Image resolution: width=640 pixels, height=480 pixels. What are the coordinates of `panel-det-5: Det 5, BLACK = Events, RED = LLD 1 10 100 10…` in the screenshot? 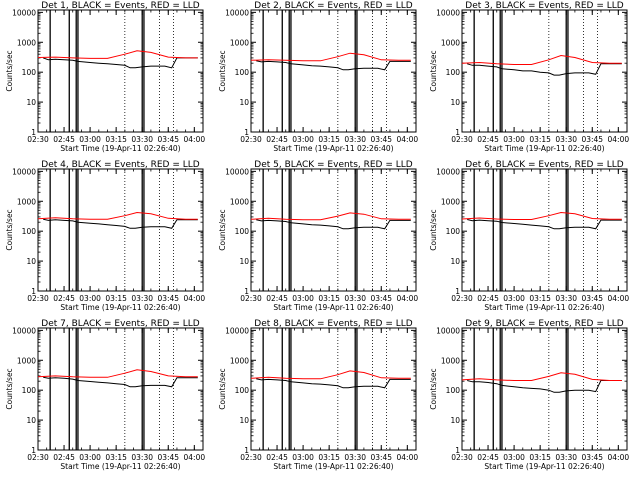 It's located at (318, 236).